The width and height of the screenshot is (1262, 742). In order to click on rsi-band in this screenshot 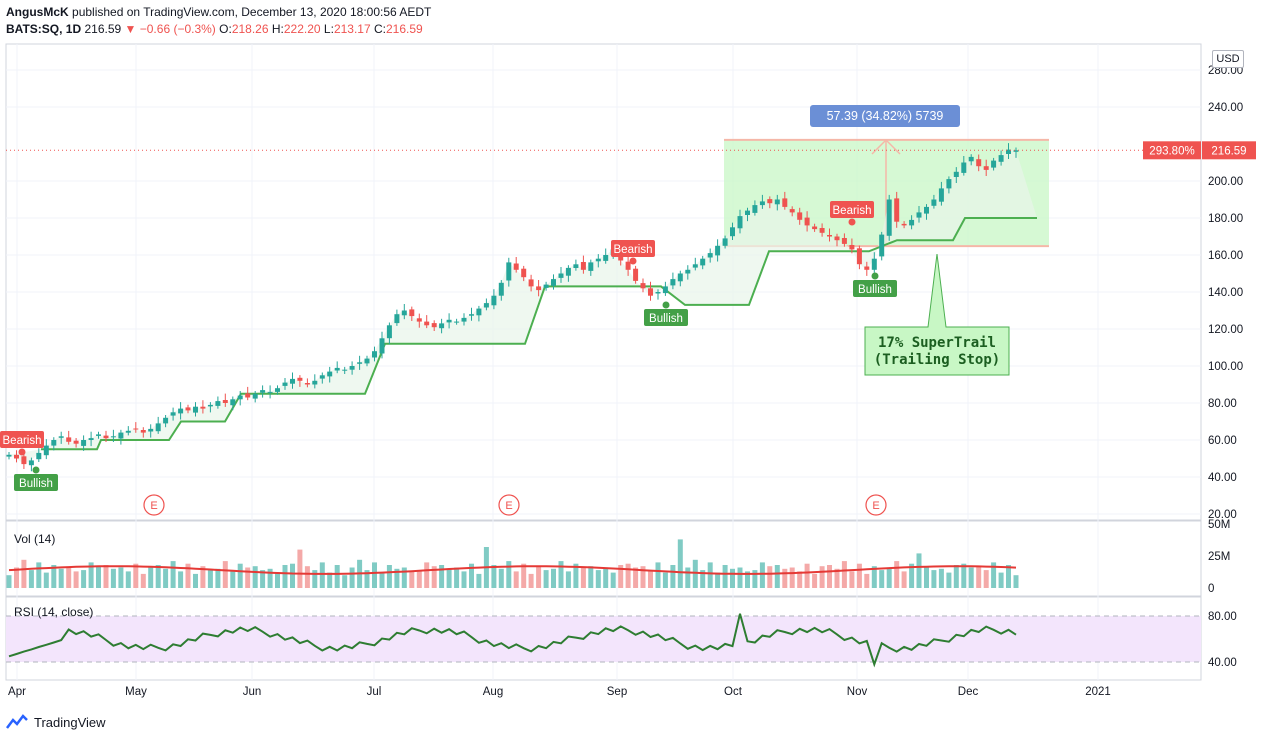, I will do `click(603, 639)`.